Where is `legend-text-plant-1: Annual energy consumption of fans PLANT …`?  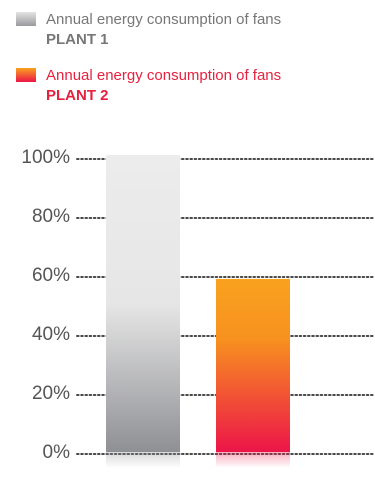 legend-text-plant-1: Annual energy consumption of fans PLANT … is located at coordinates (163, 30).